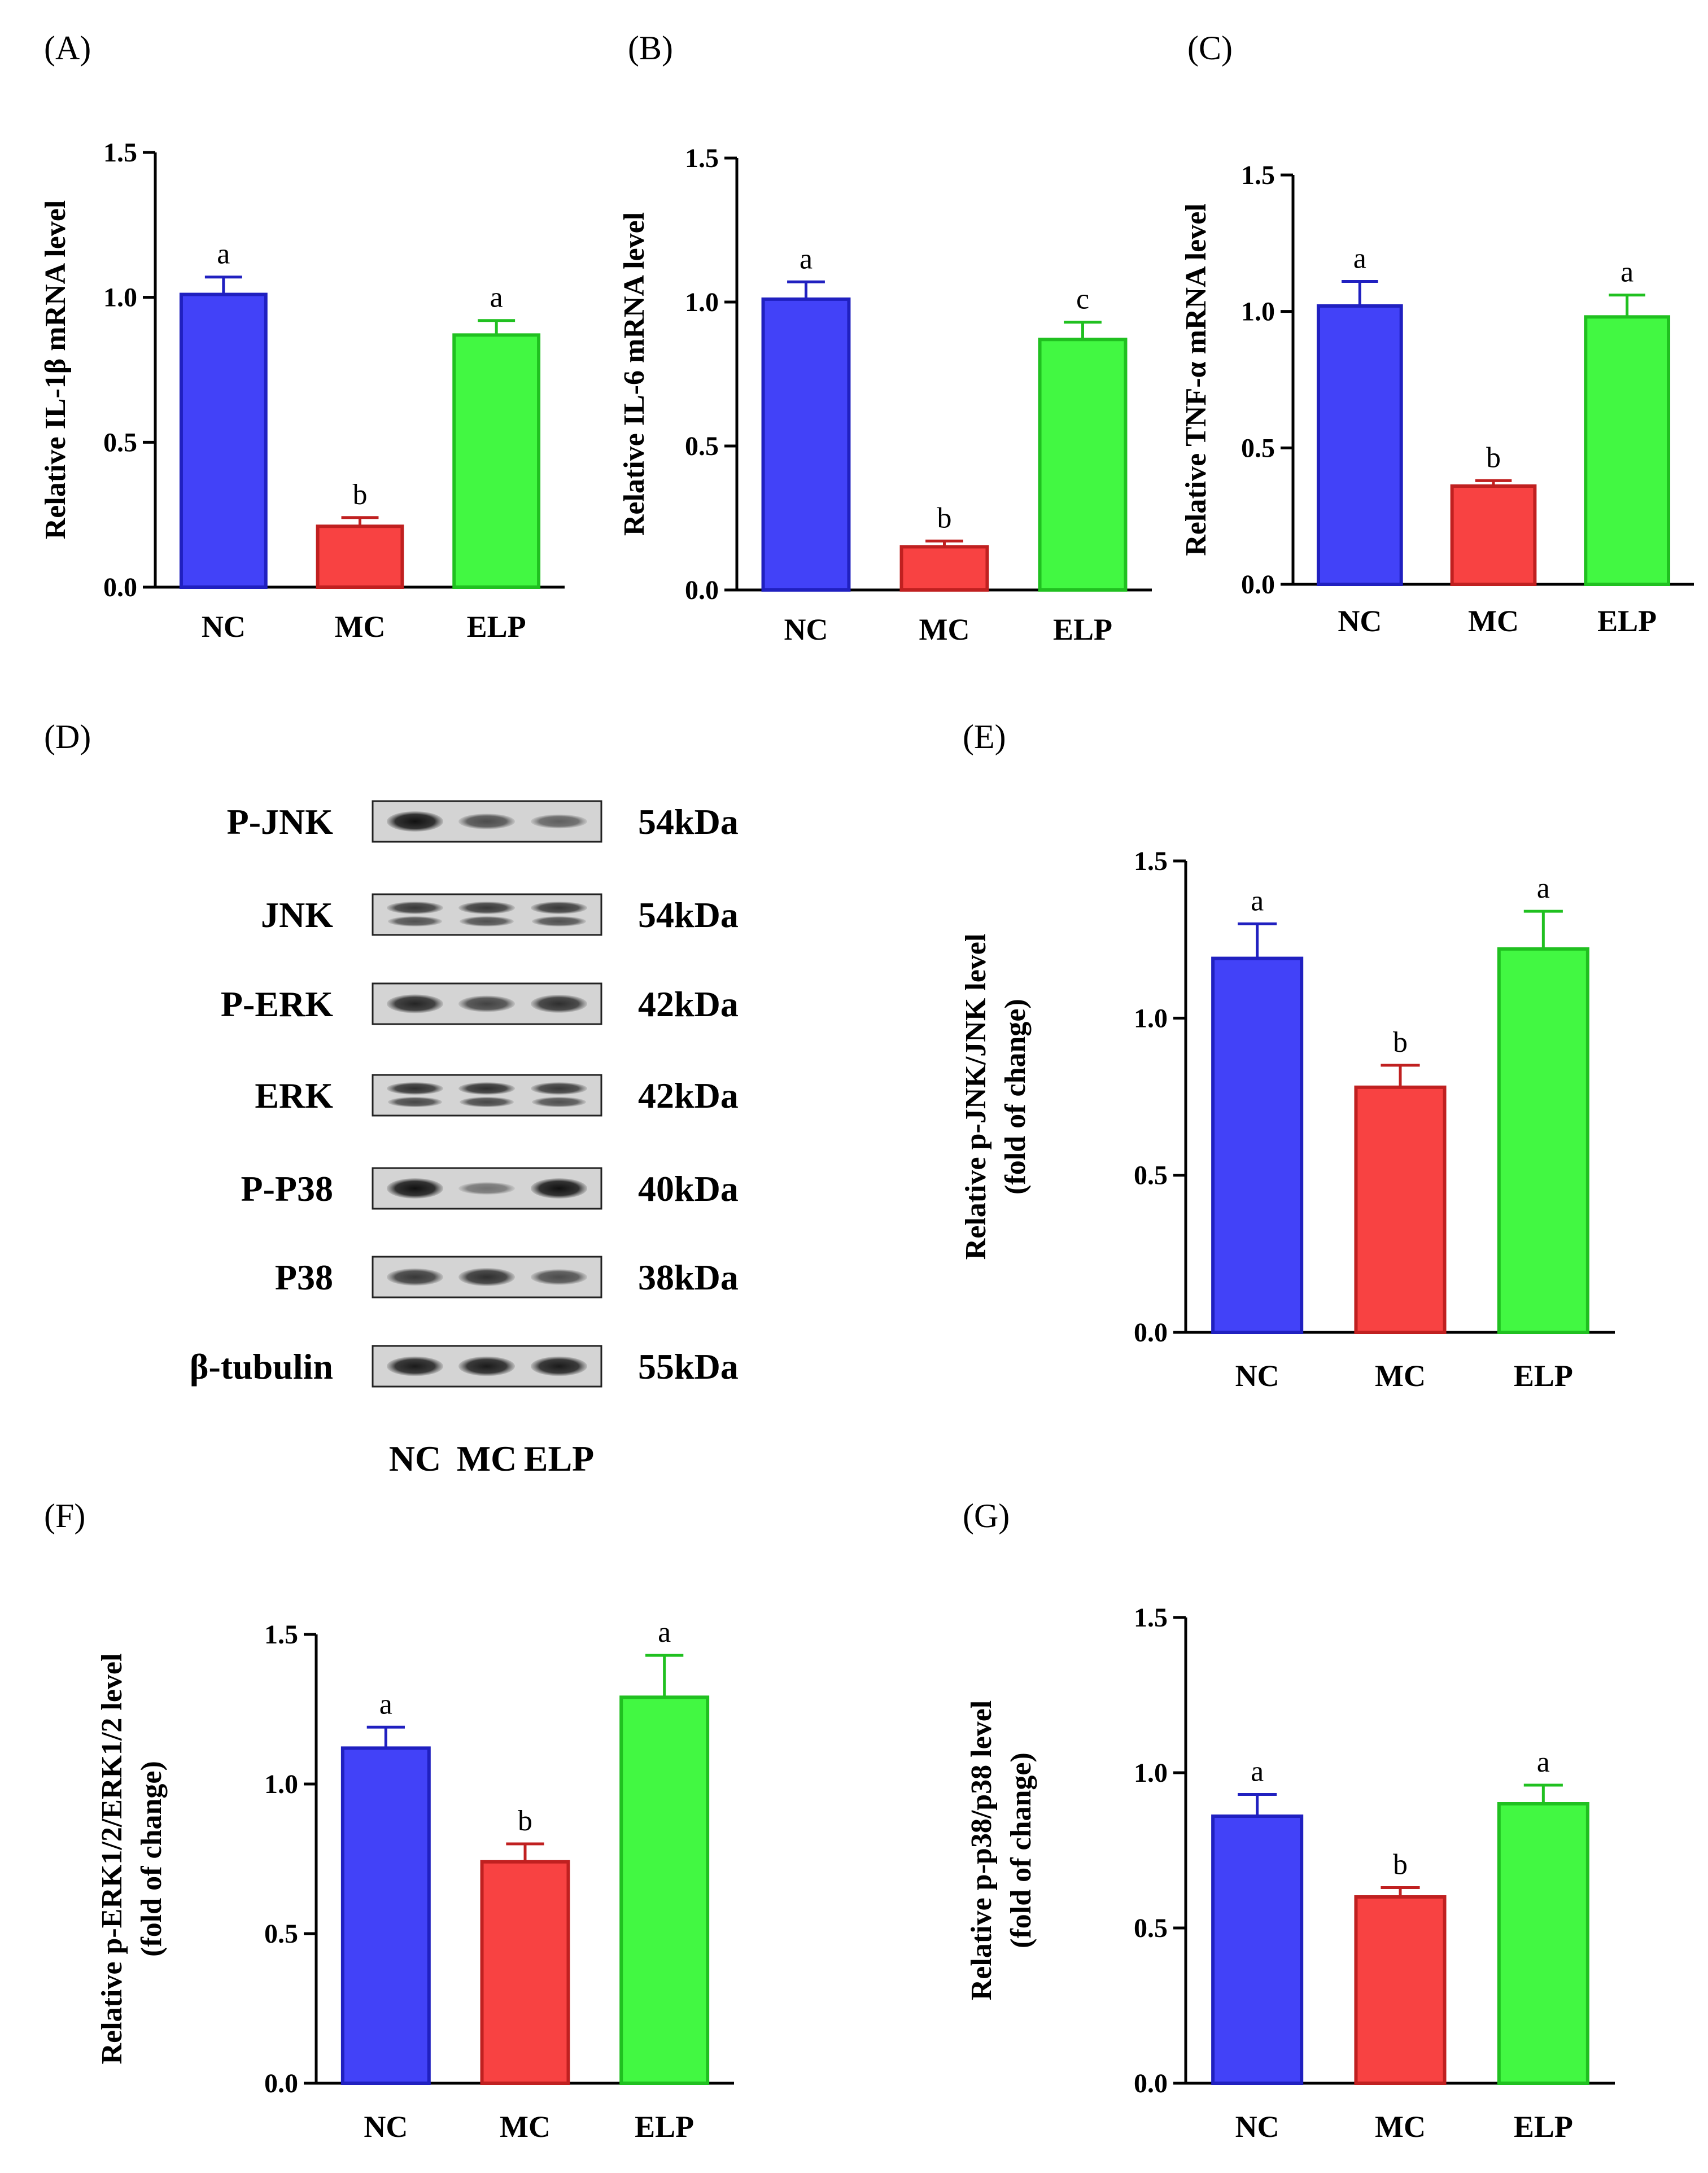 The image size is (1708, 2173). I want to click on blot-protein-label: P-ERK, so click(277, 1004).